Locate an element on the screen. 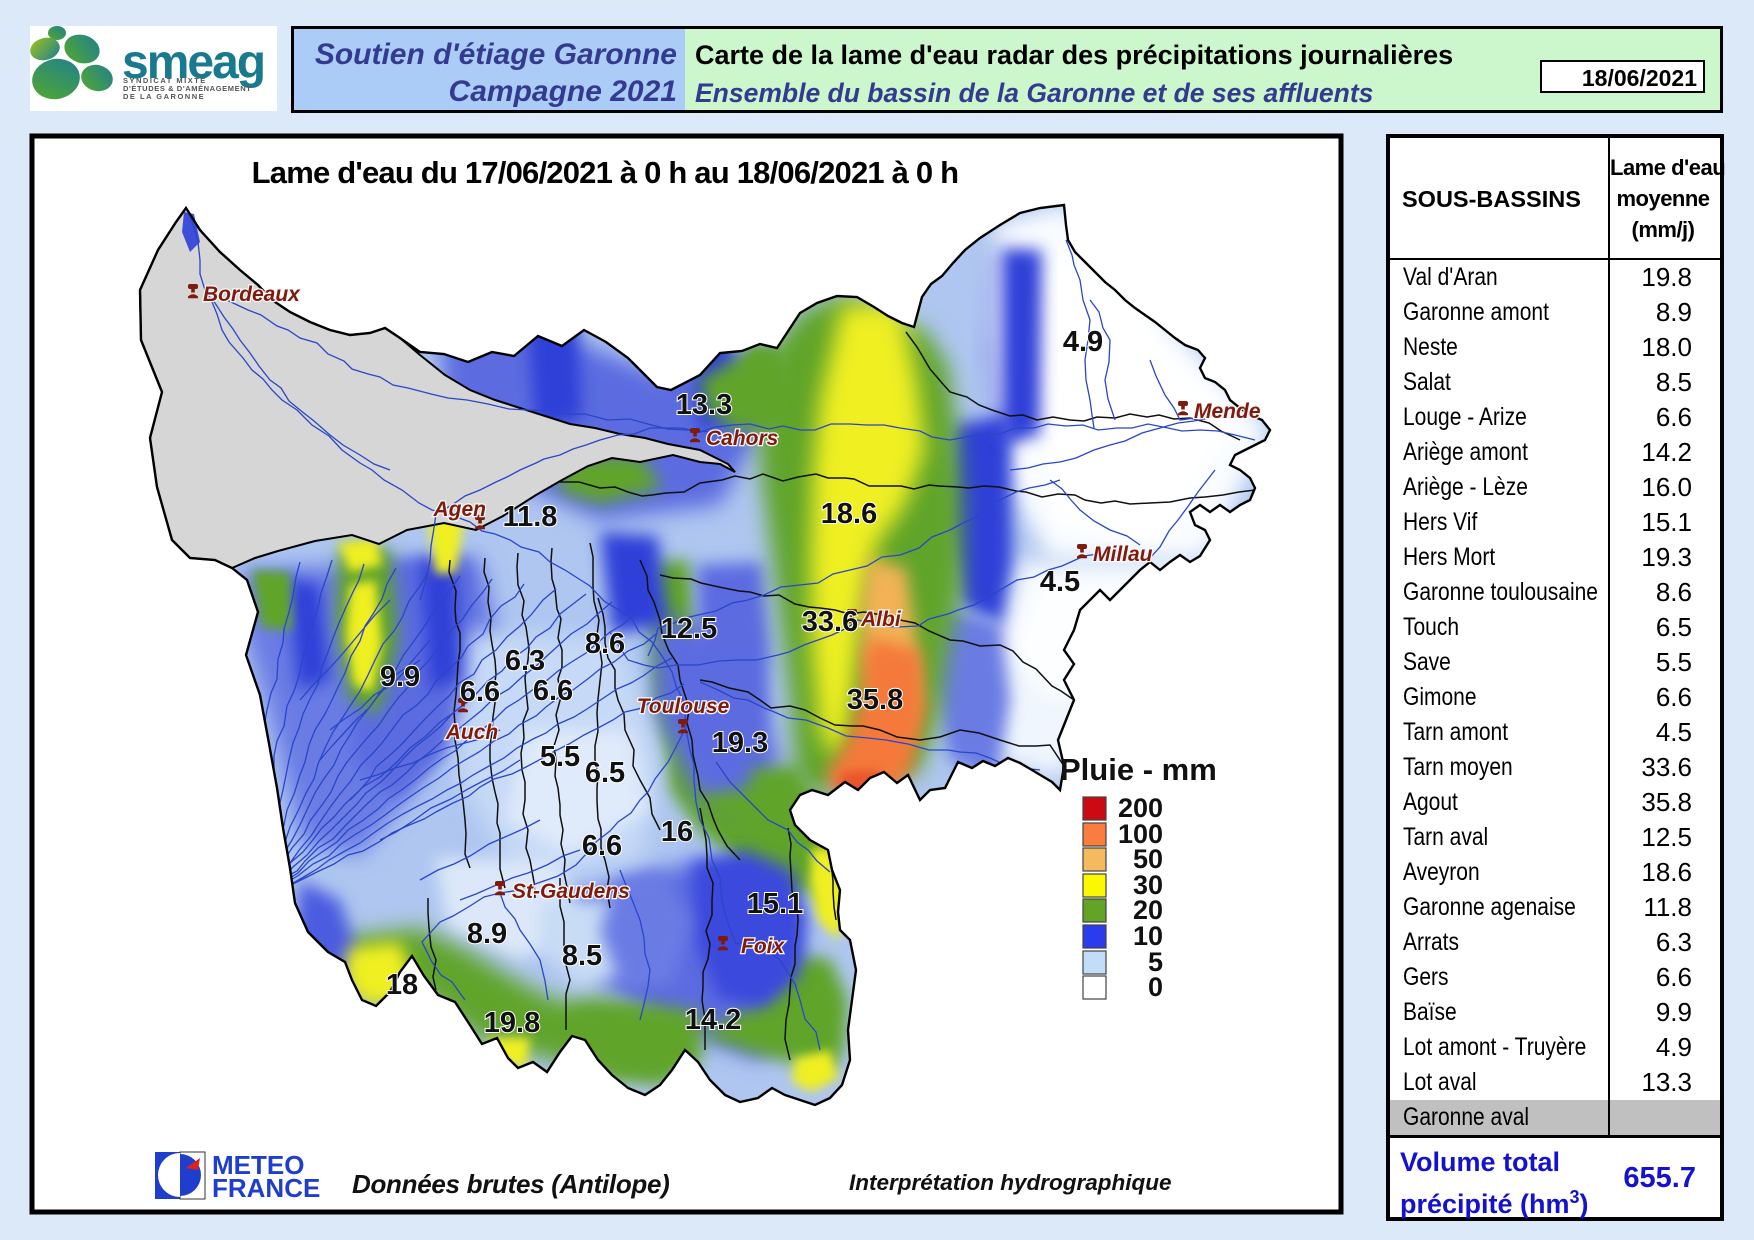  svg-text: smeag is located at coordinates (193, 62).